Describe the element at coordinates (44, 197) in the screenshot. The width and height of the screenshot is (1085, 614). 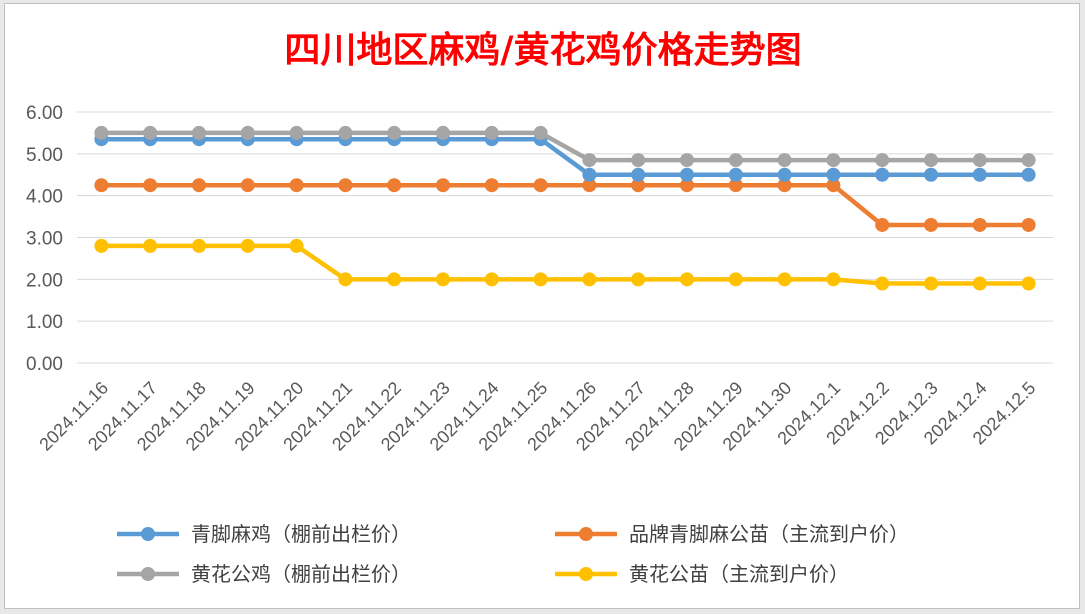
I see `y-tick-label: 4.00` at that location.